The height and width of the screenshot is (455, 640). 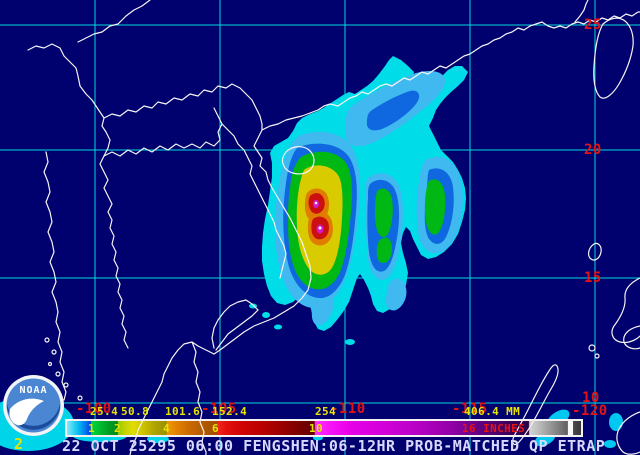 I want to click on border-laos-vietnam, so click(x=254, y=201).